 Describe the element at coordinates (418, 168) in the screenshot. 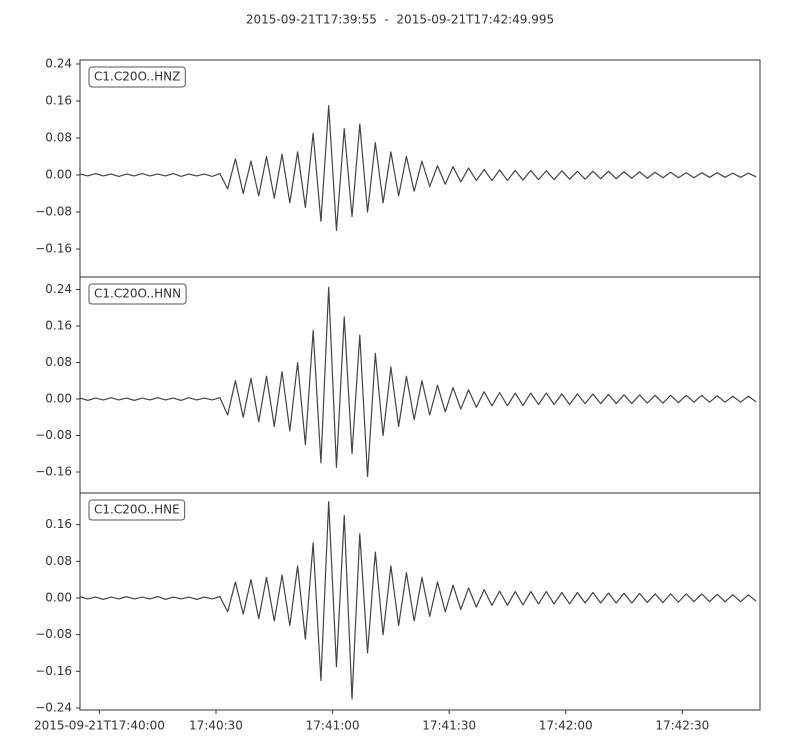

I see `waveform` at that location.